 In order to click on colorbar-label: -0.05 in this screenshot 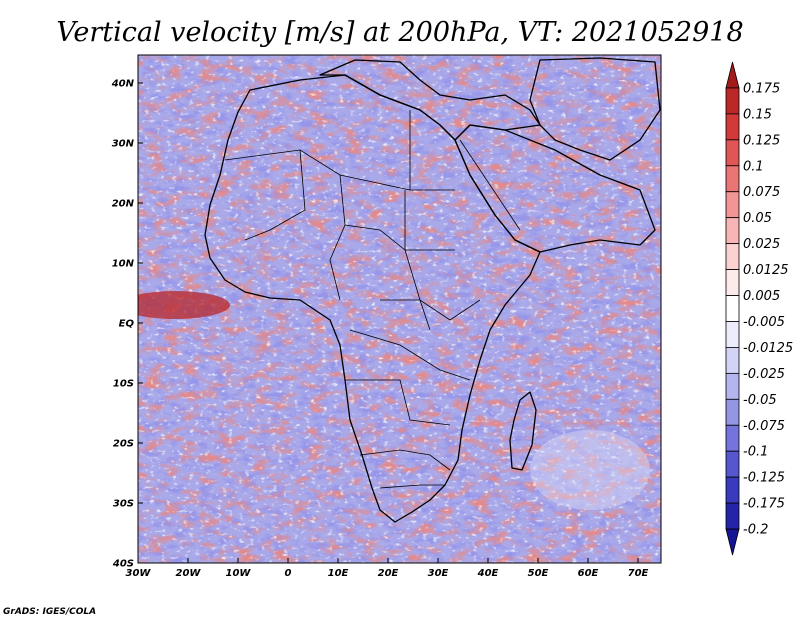, I will do `click(760, 400)`.